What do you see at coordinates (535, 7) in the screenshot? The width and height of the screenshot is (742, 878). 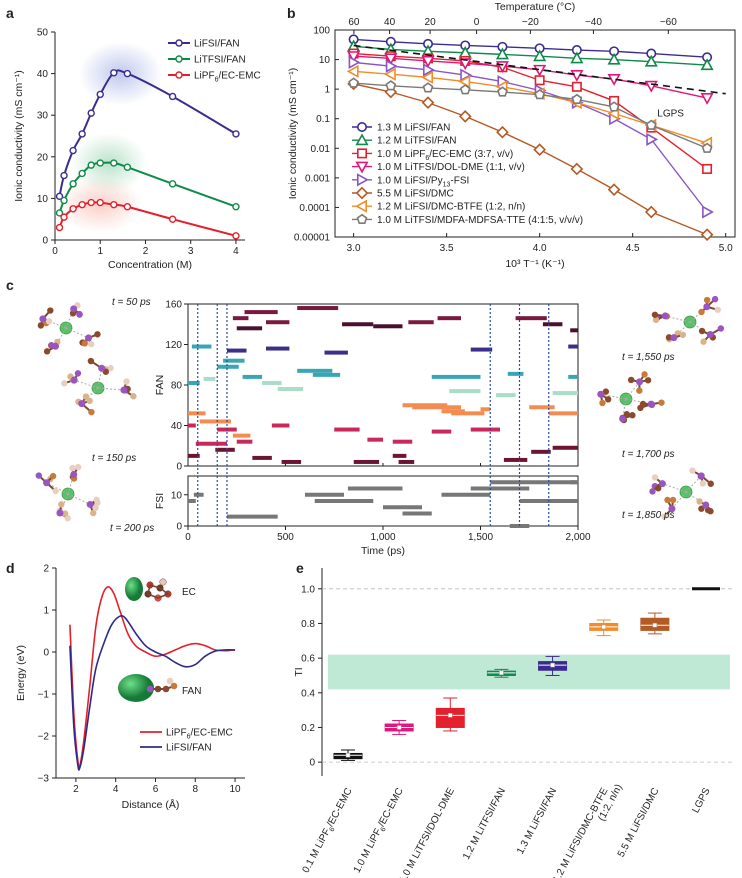 I see `x2-axis-label: Temperature (°C)` at bounding box center [535, 7].